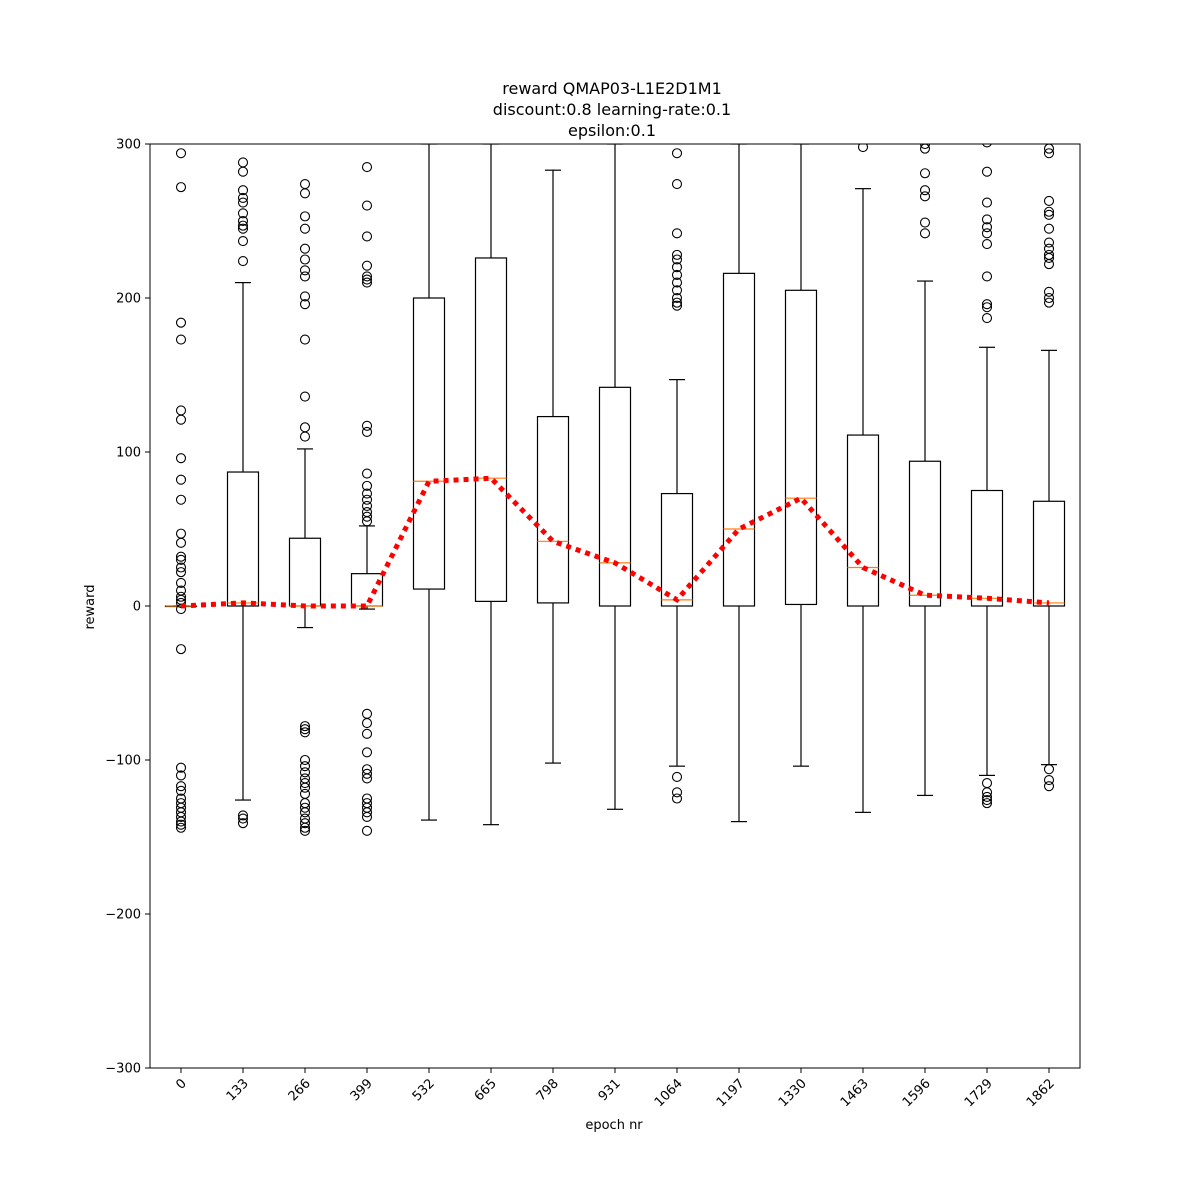 This screenshot has width=1200, height=1200. Describe the element at coordinates (123, 1069) in the screenshot. I see `y-tick-label: −300` at that location.